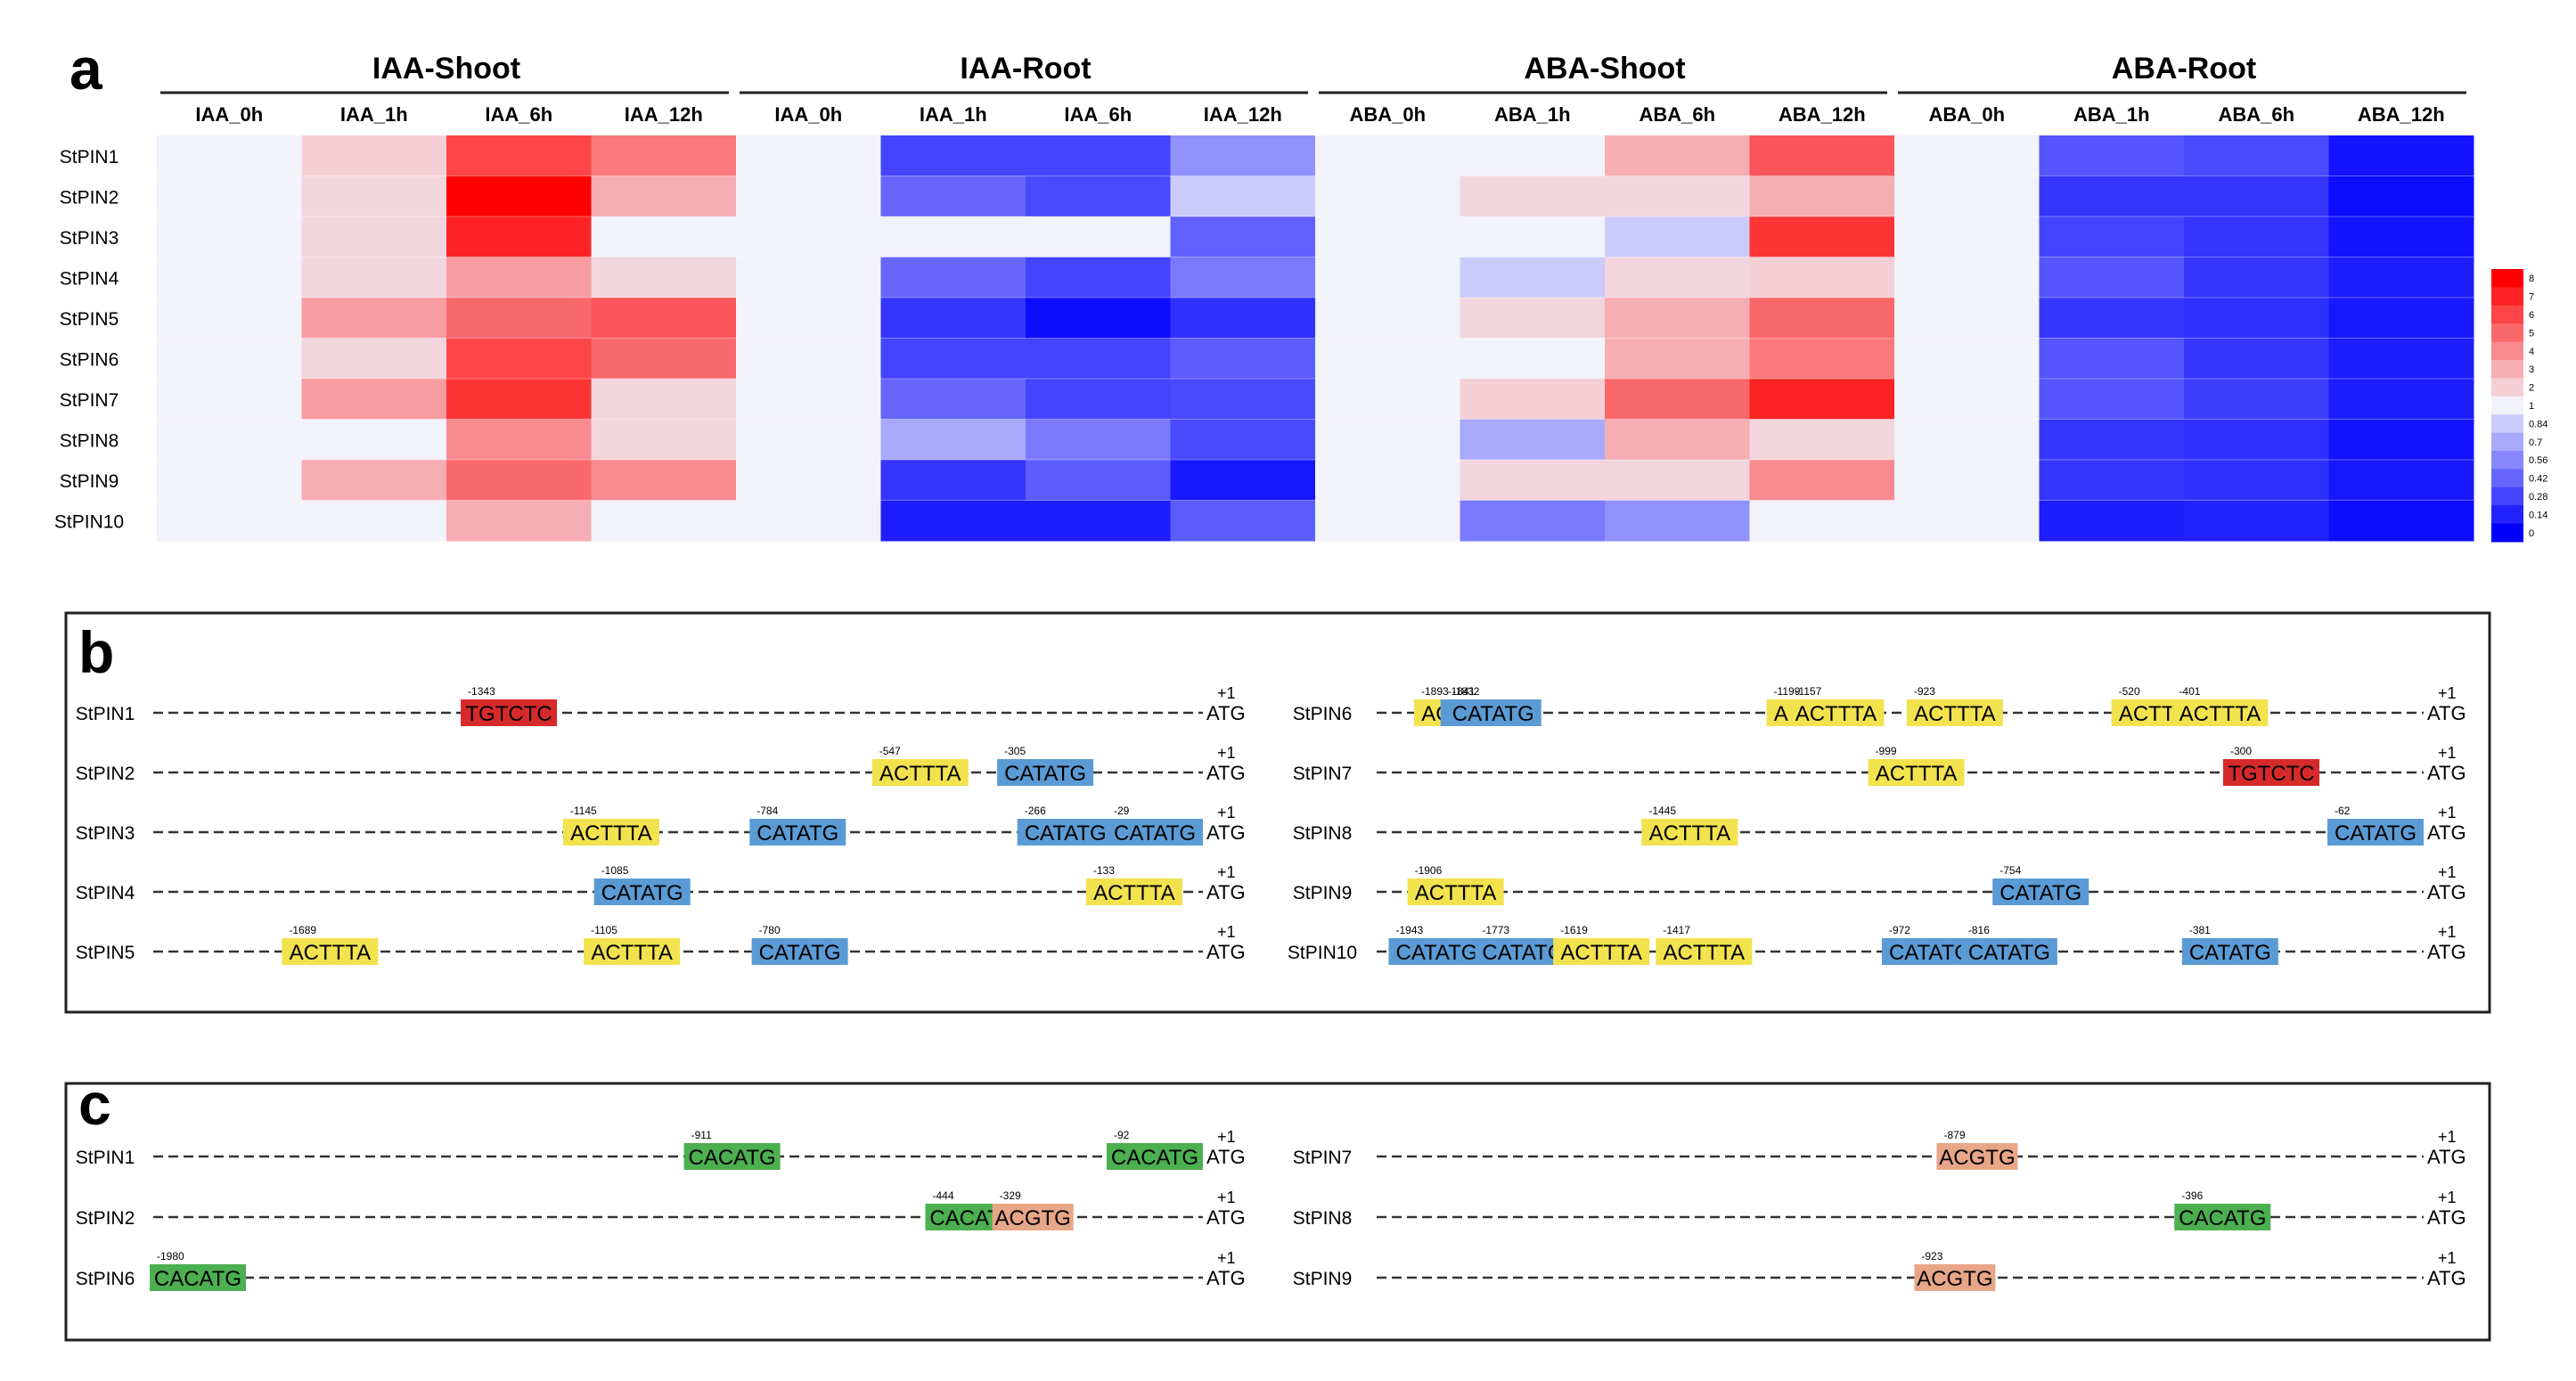 The width and height of the screenshot is (2576, 1381). I want to click on panel-label-c: c, so click(94, 1104).